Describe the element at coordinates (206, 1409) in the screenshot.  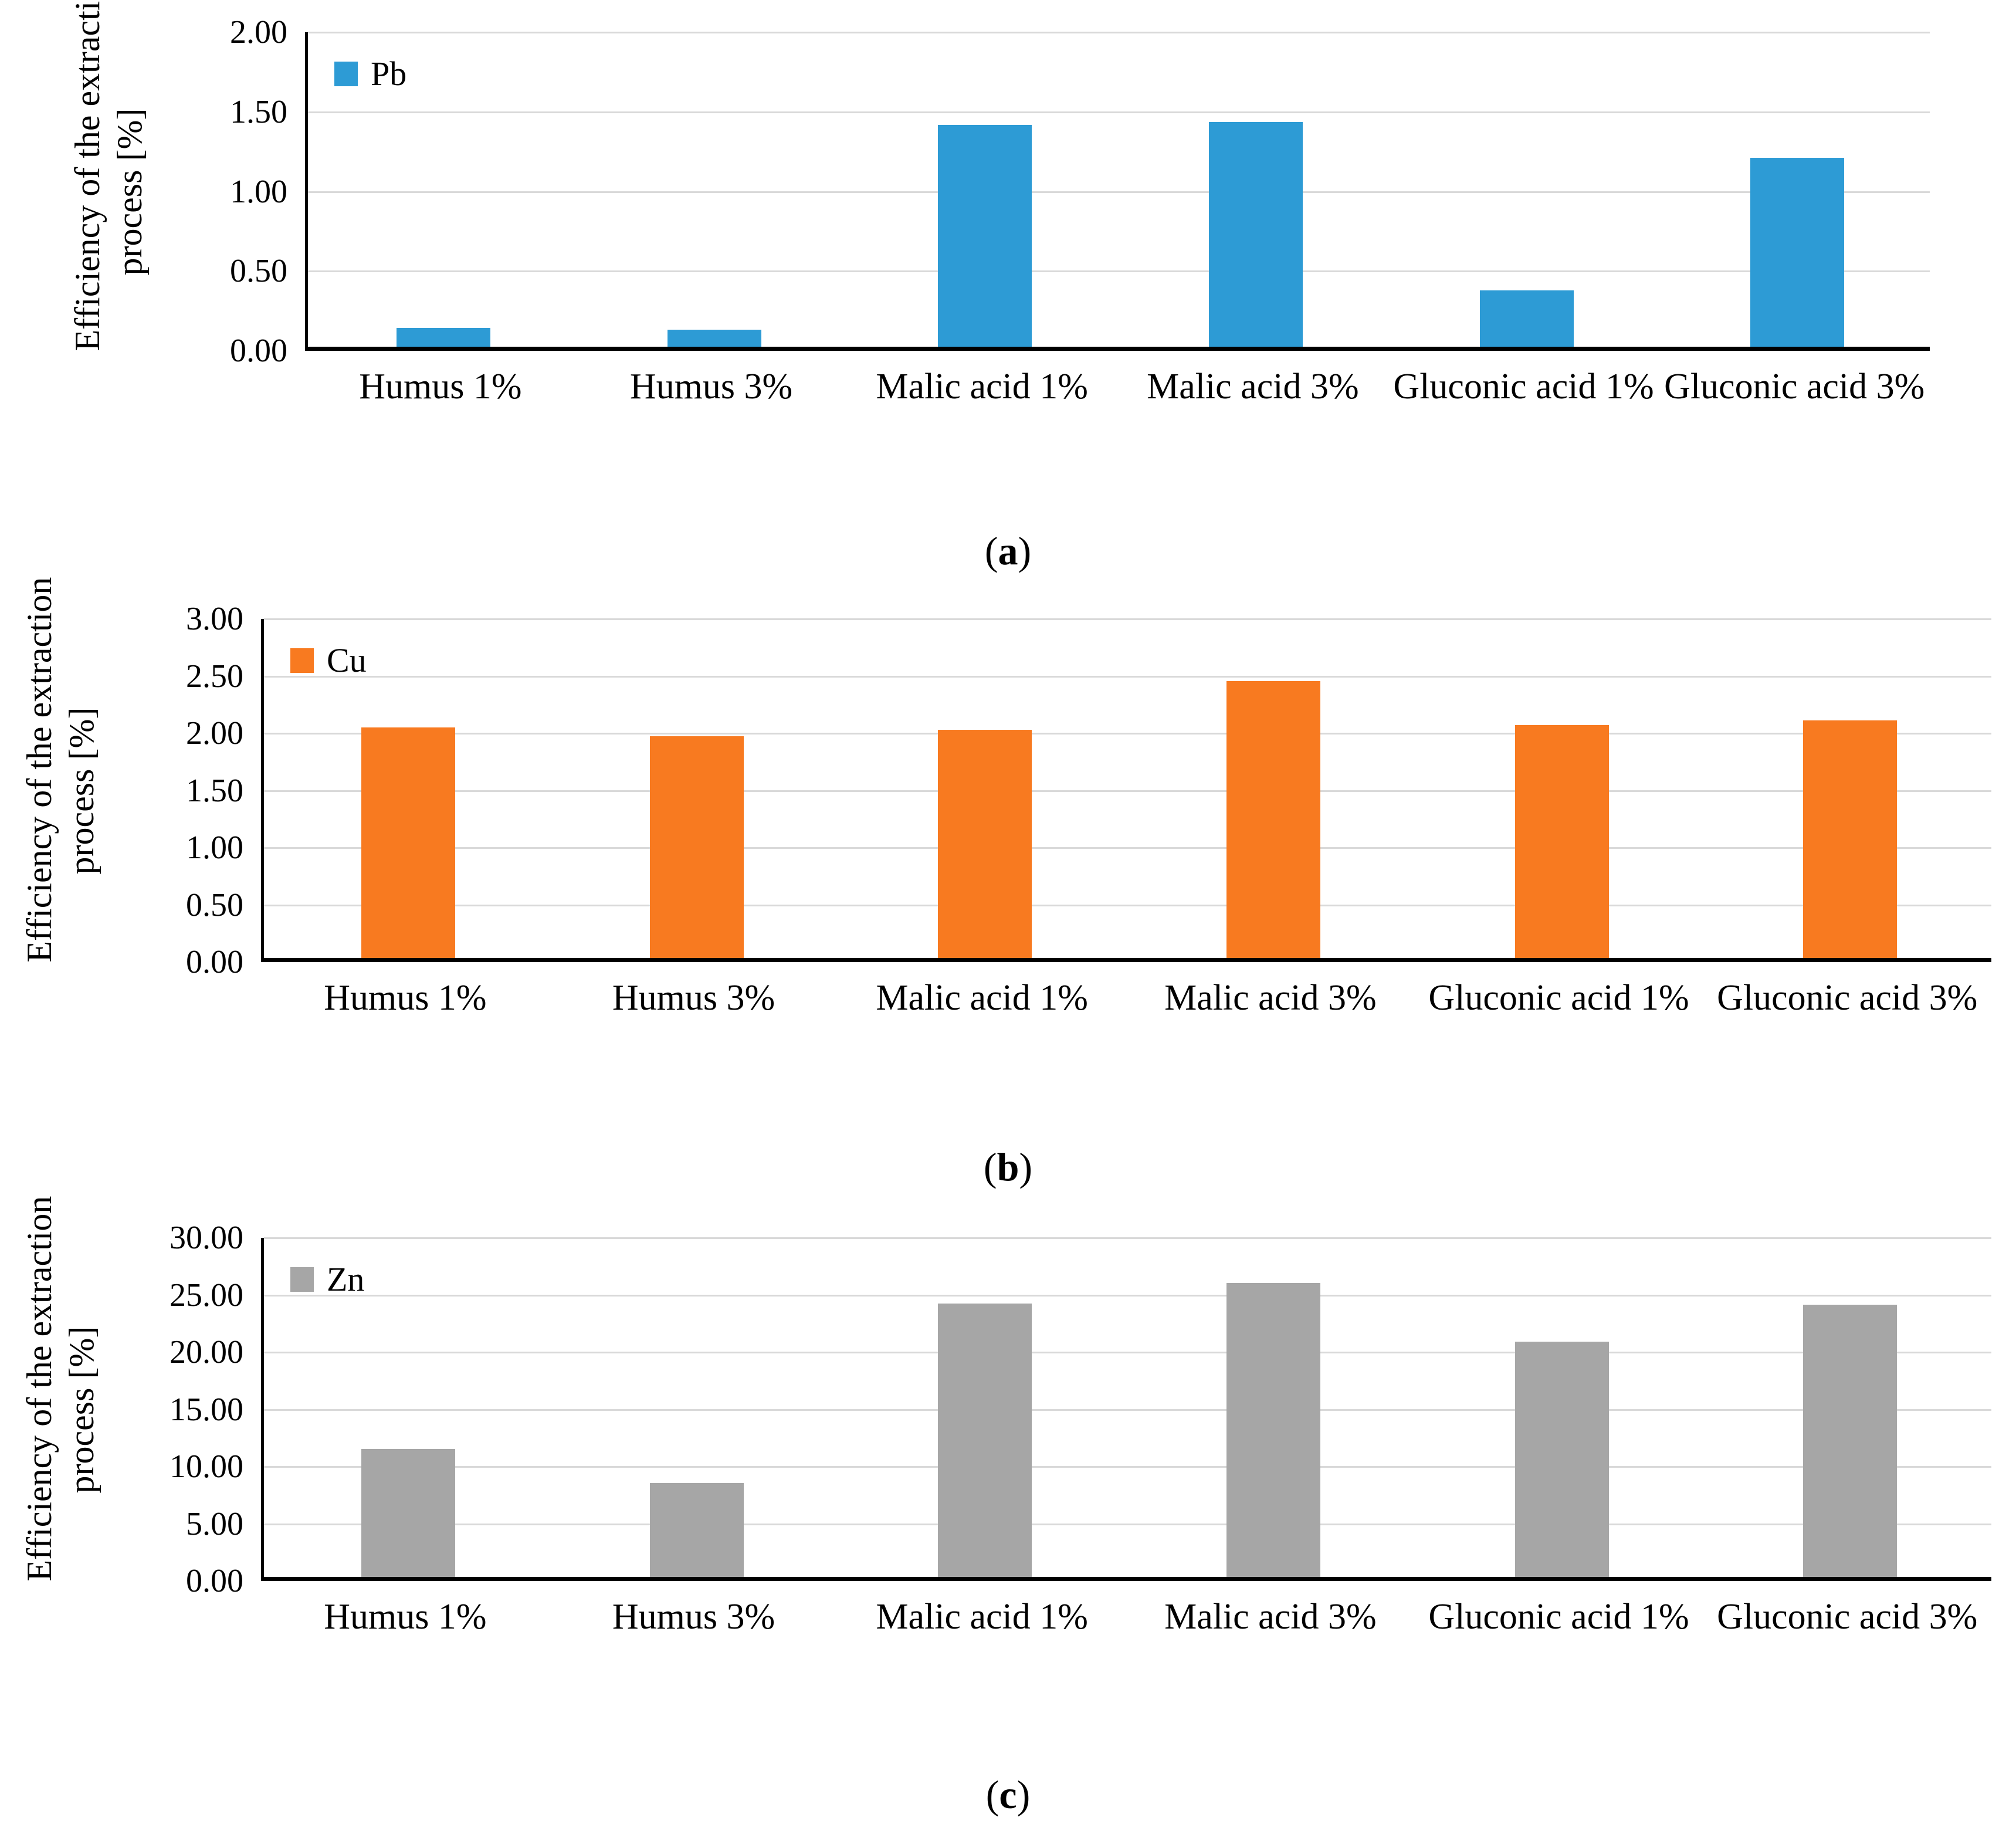
I see `y-tick-label: 15.00` at that location.